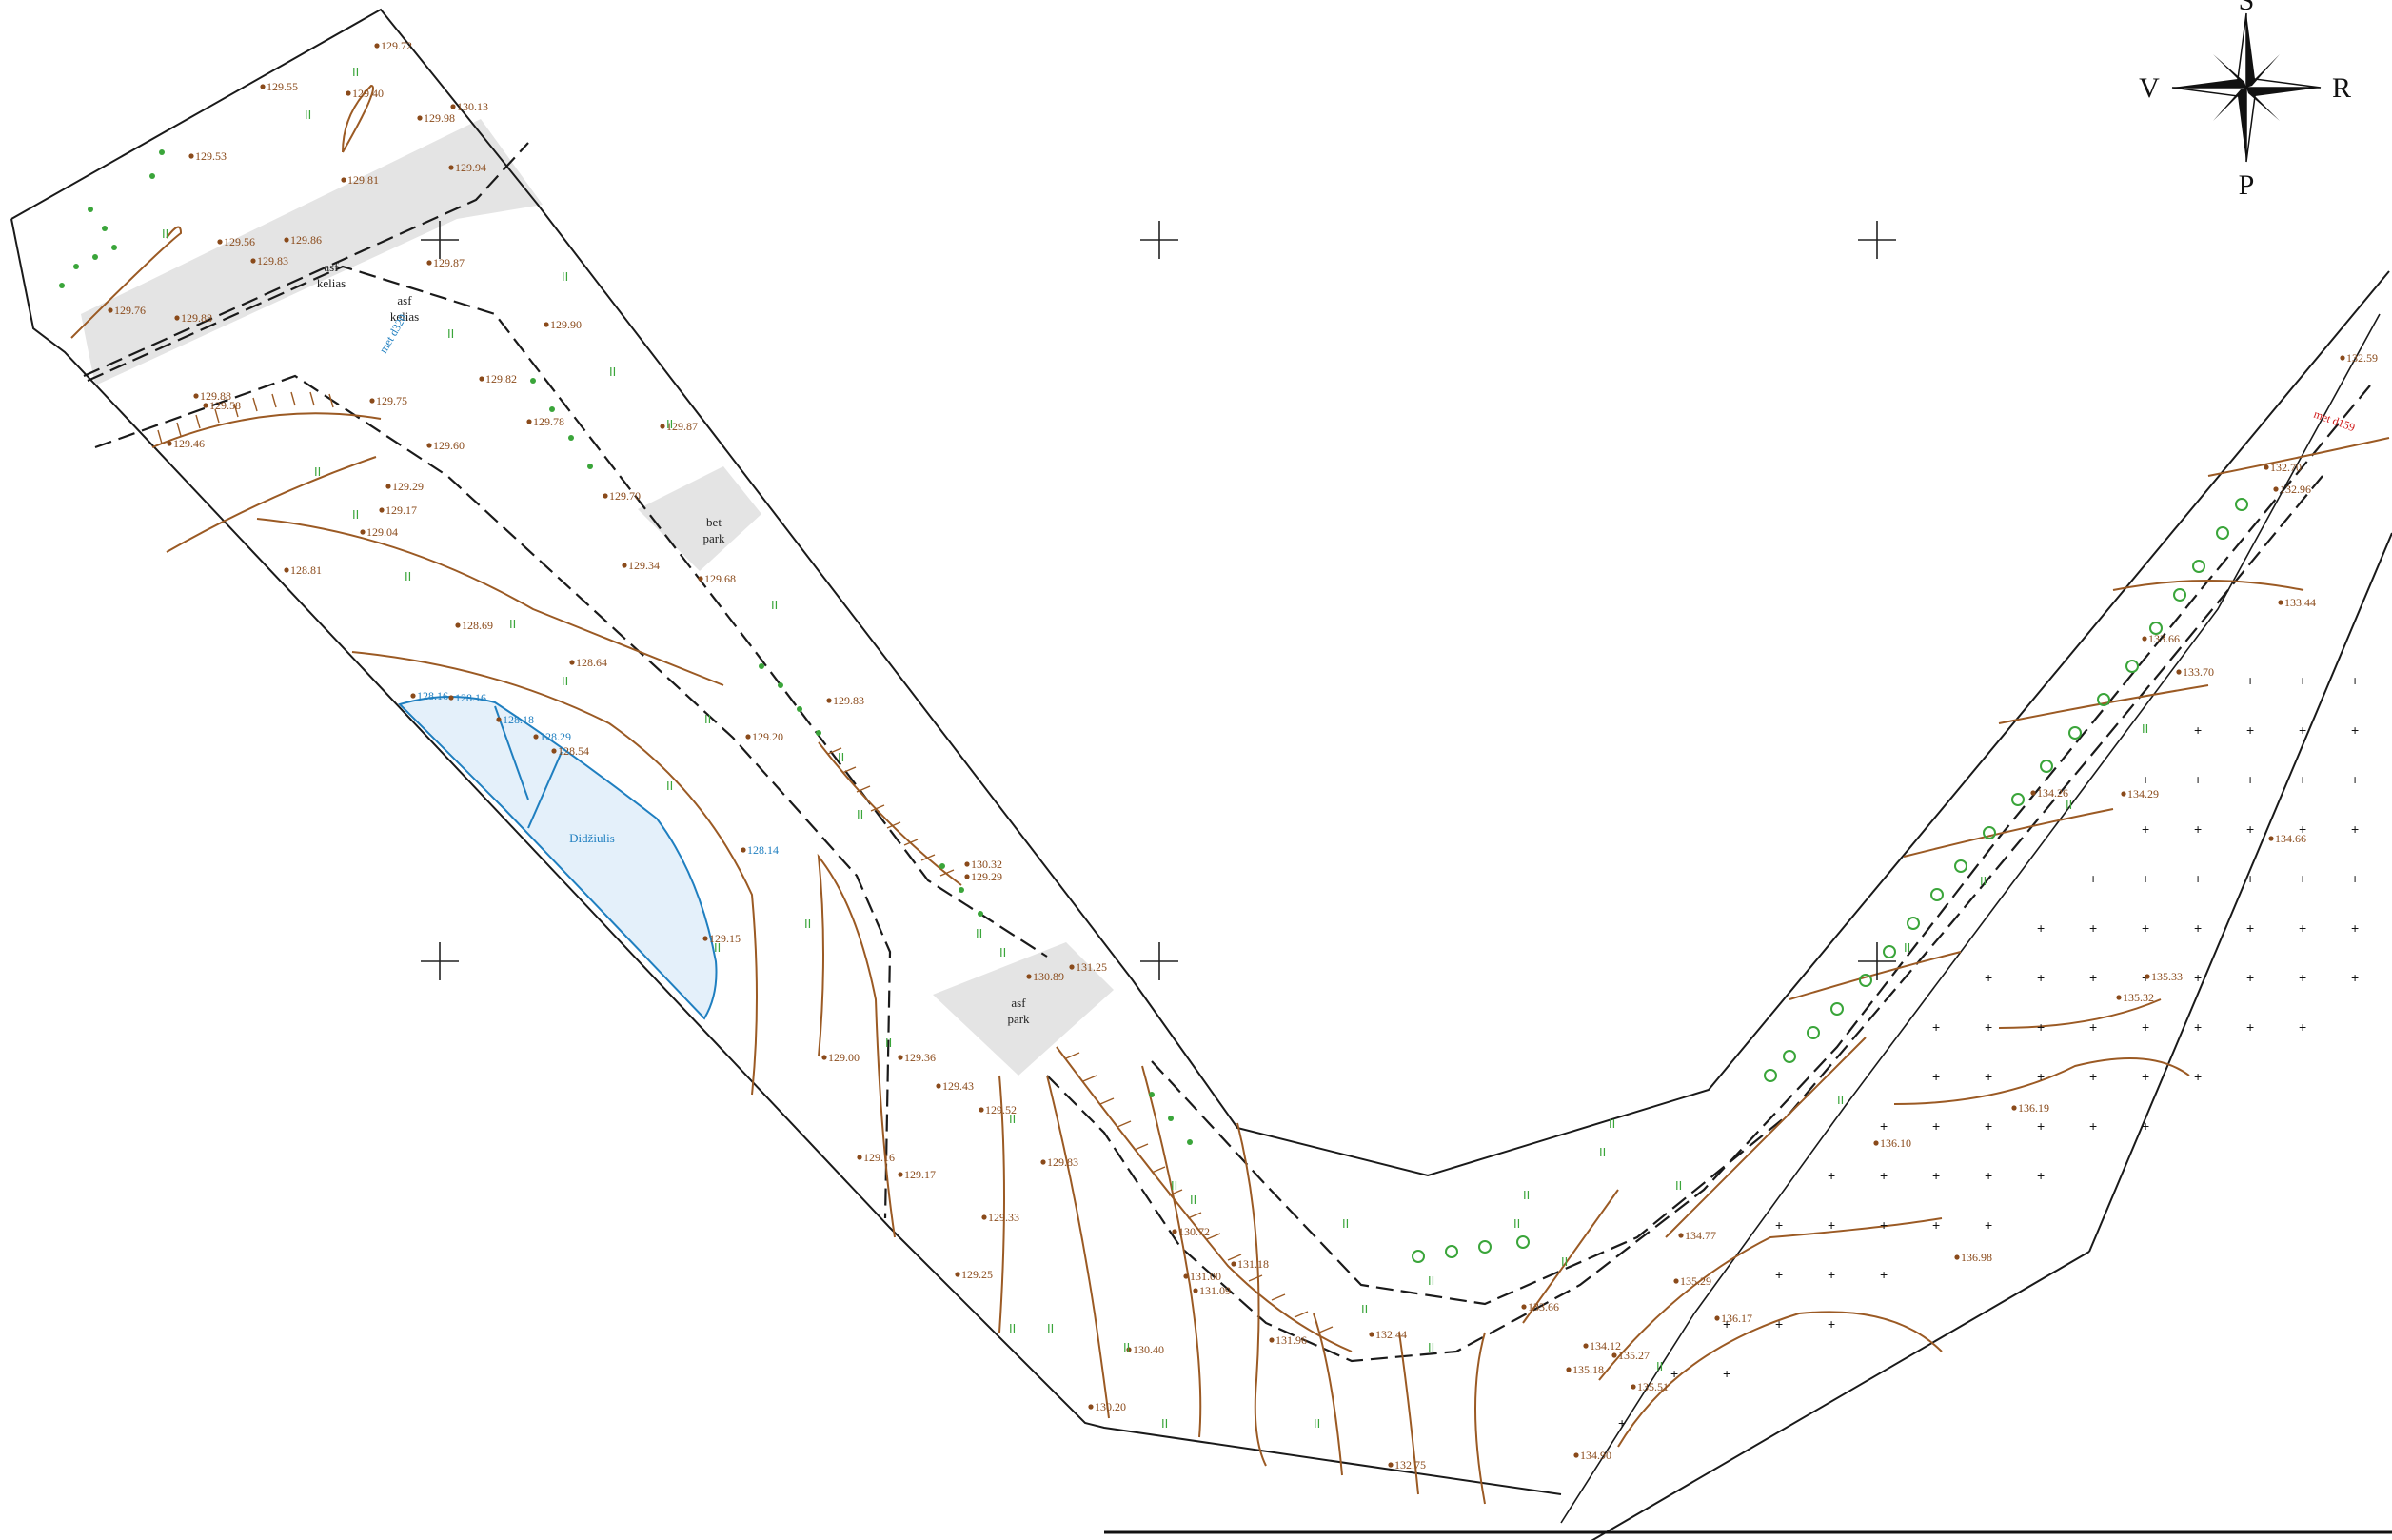 The height and width of the screenshot is (1540, 2392). What do you see at coordinates (1895, 1143) in the screenshot?
I see `spot-height-label: 136.10` at bounding box center [1895, 1143].